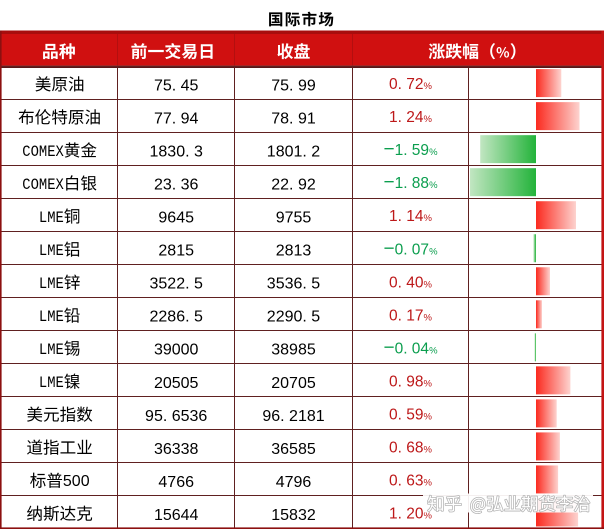 The height and width of the screenshot is (529, 604). Describe the element at coordinates (176, 449) in the screenshot. I see `svg-text: 36338` at that location.